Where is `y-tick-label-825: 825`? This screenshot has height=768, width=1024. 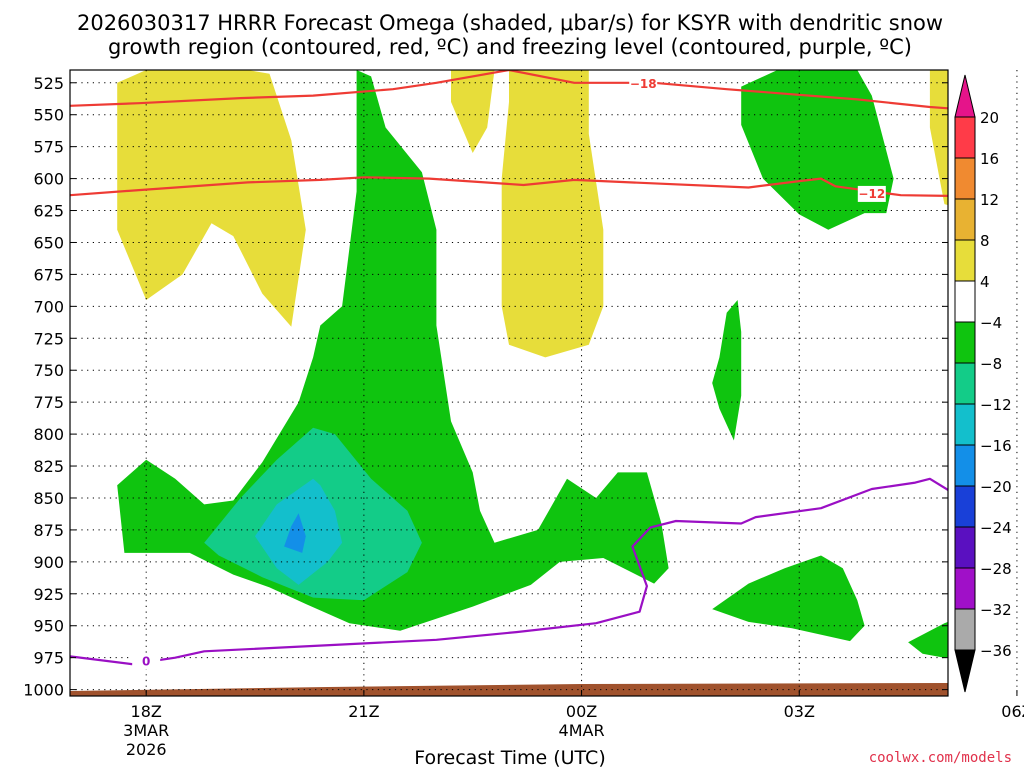
y-tick-label-825: 825 is located at coordinates (48, 466).